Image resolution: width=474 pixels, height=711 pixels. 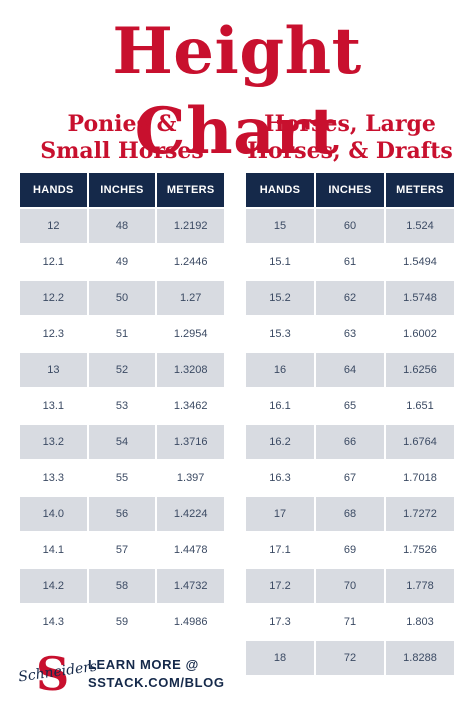 I want to click on table-cell: 17.2, so click(x=280, y=586).